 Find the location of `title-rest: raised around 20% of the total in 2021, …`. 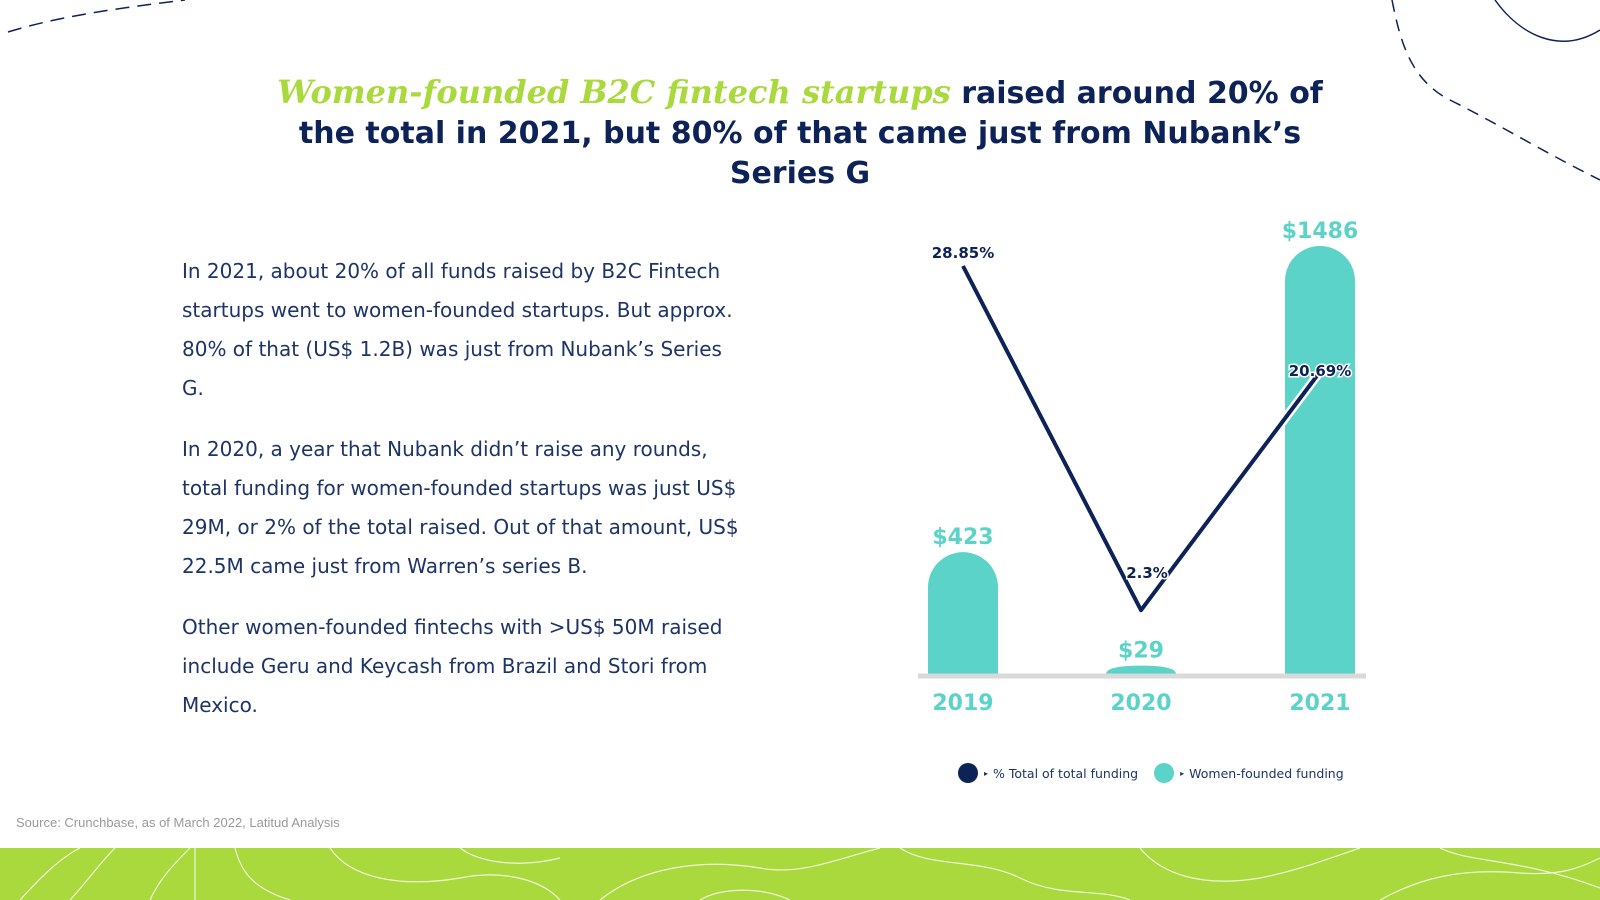

title-rest: raised around 20% of the total in 2021, … is located at coordinates (810, 133).